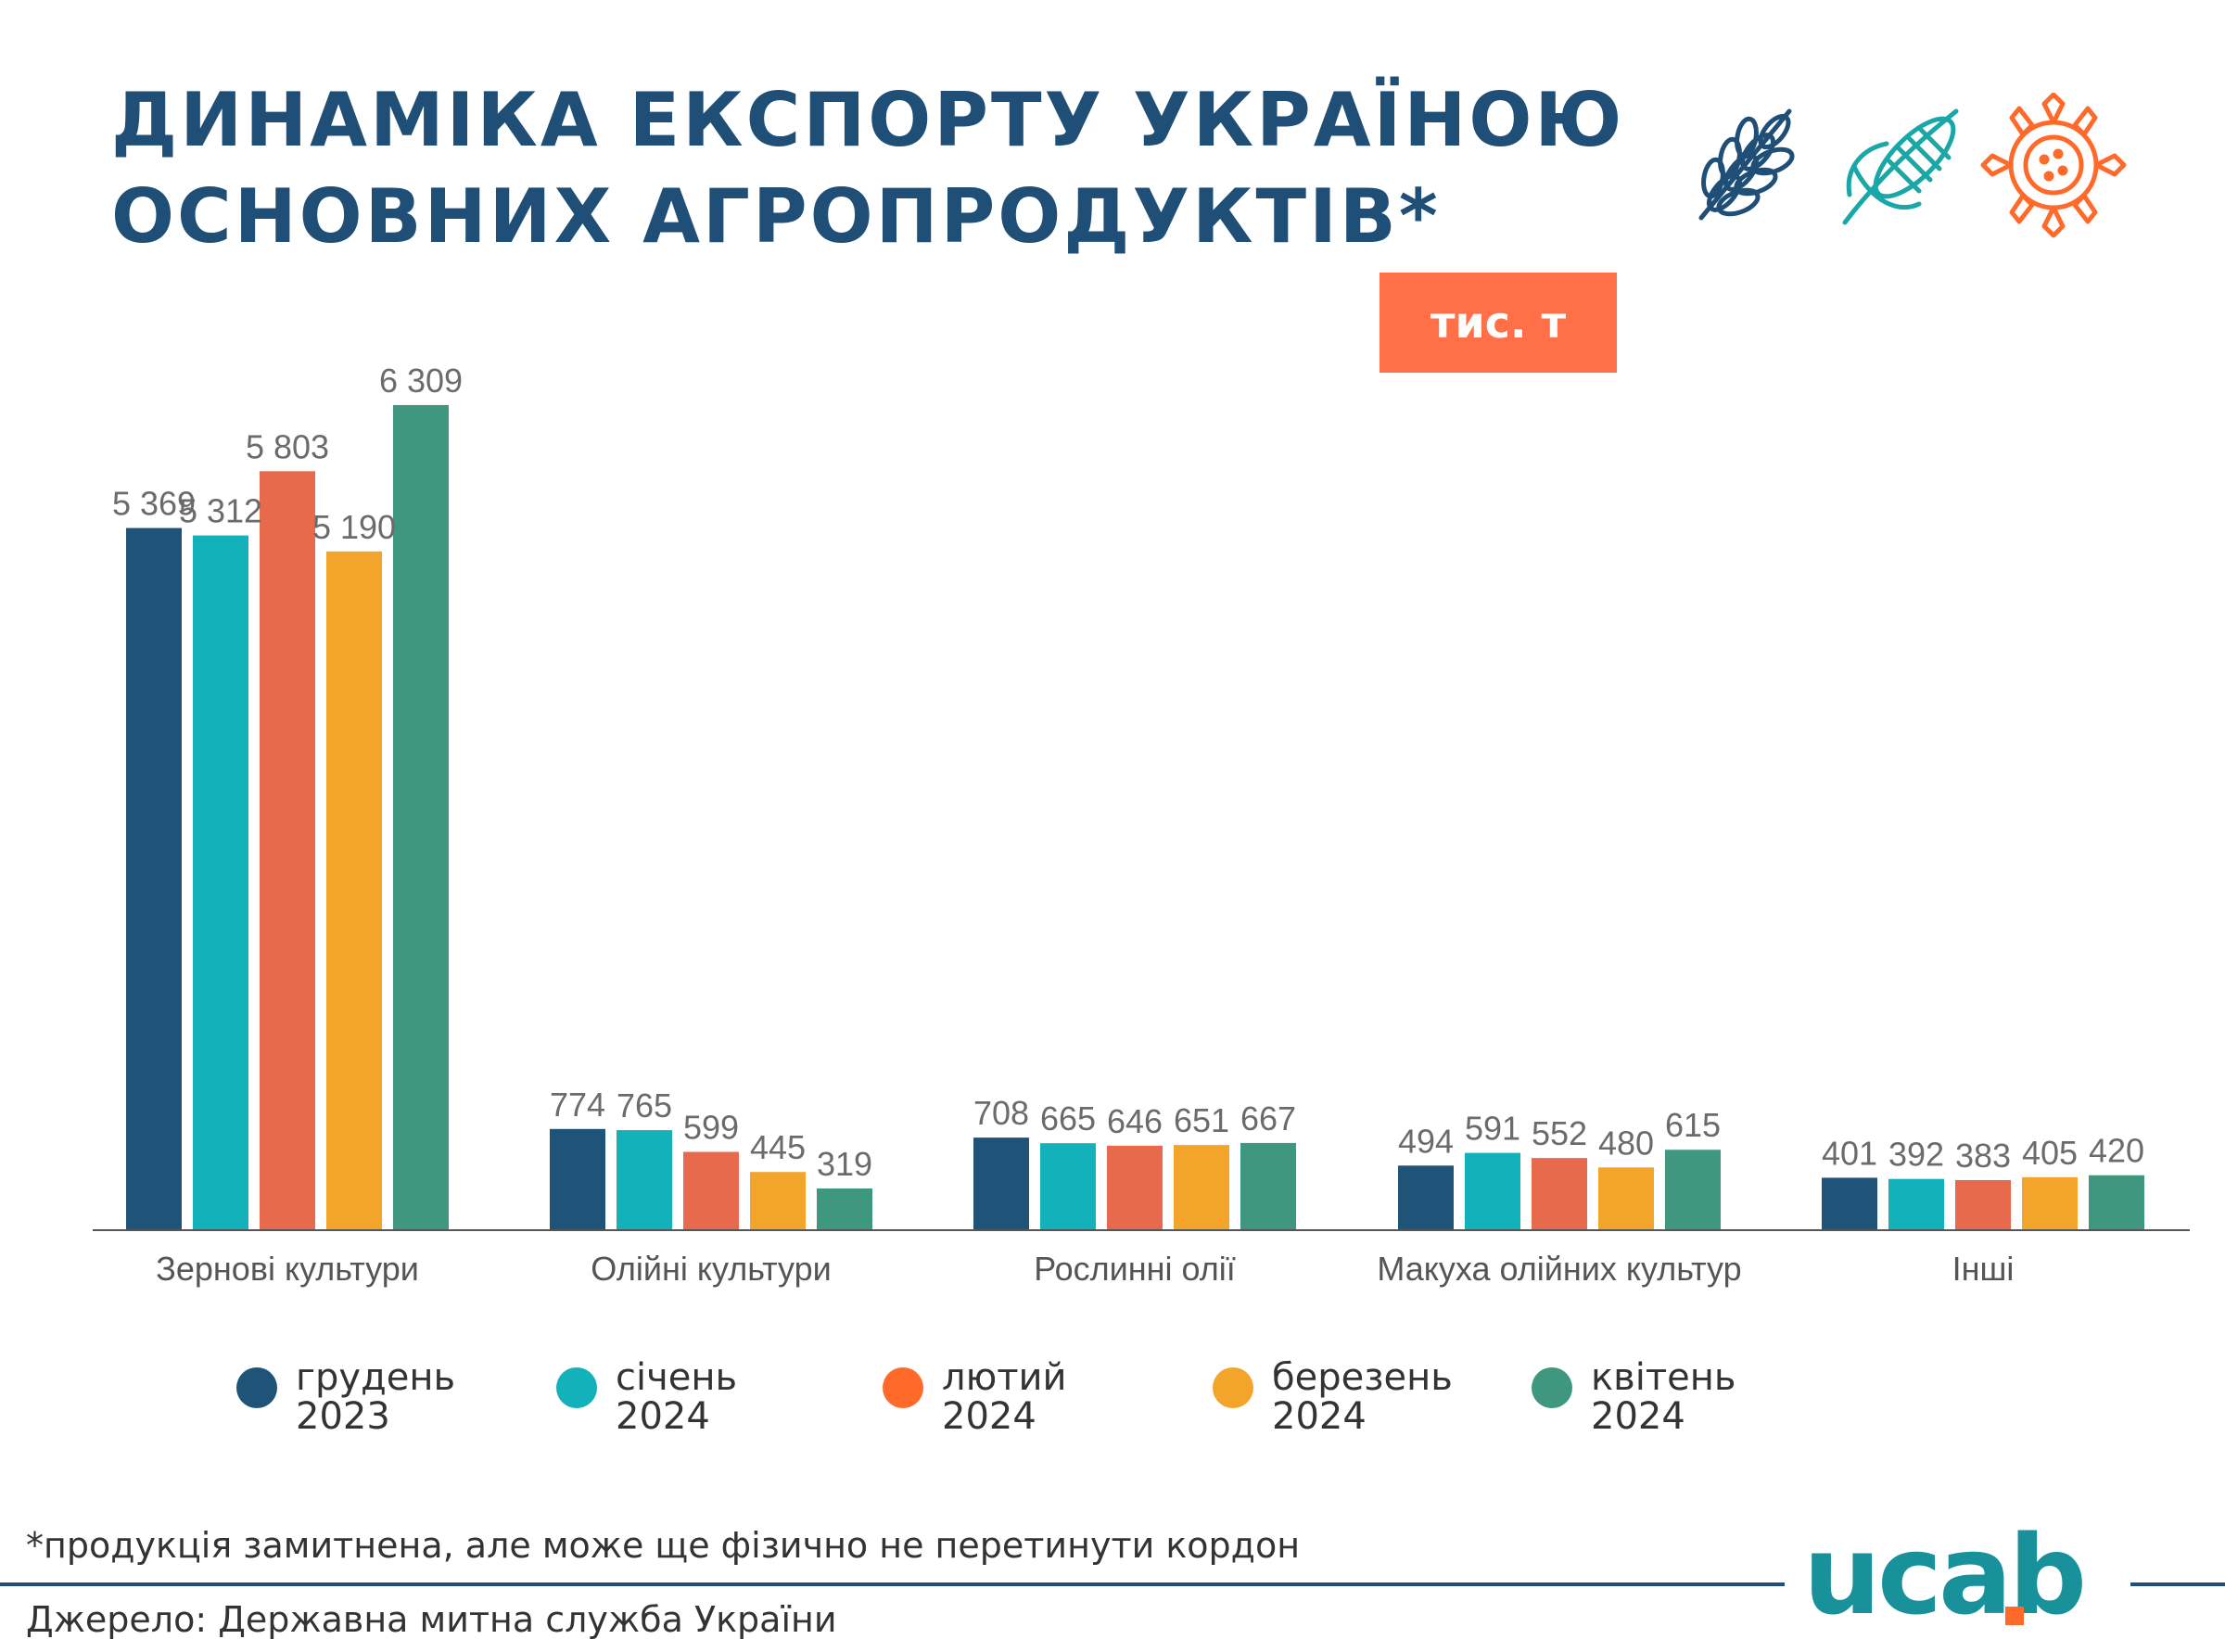 This screenshot has width=2225, height=1652. Describe the element at coordinates (892, 1584) in the screenshot. I see `footer-rule-left` at that location.